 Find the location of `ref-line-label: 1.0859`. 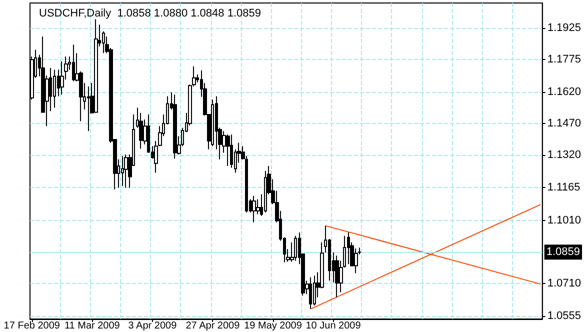

ref-line-label: 1.0859 is located at coordinates (563, 252).